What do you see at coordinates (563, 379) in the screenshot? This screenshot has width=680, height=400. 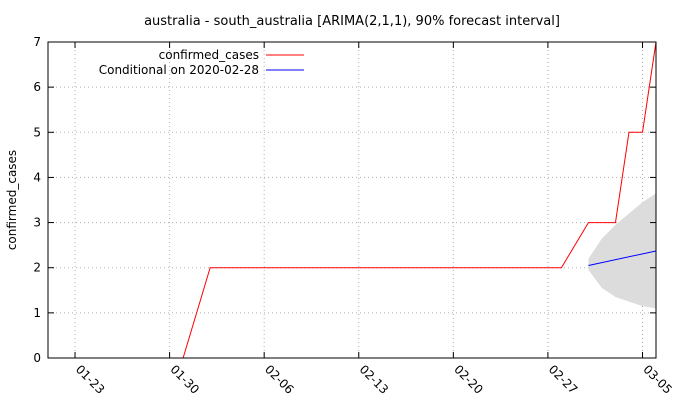 I see `x-tick-label: 02-27` at bounding box center [563, 379].